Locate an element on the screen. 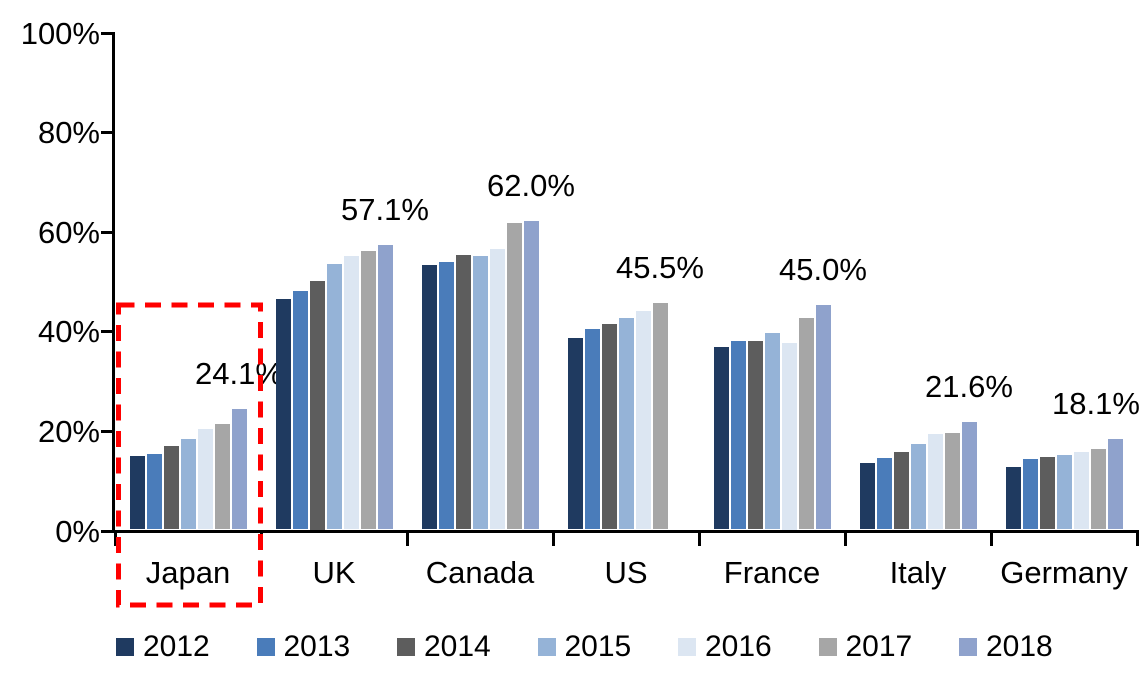  legend-item-2012: 2012 is located at coordinates (163, 647).